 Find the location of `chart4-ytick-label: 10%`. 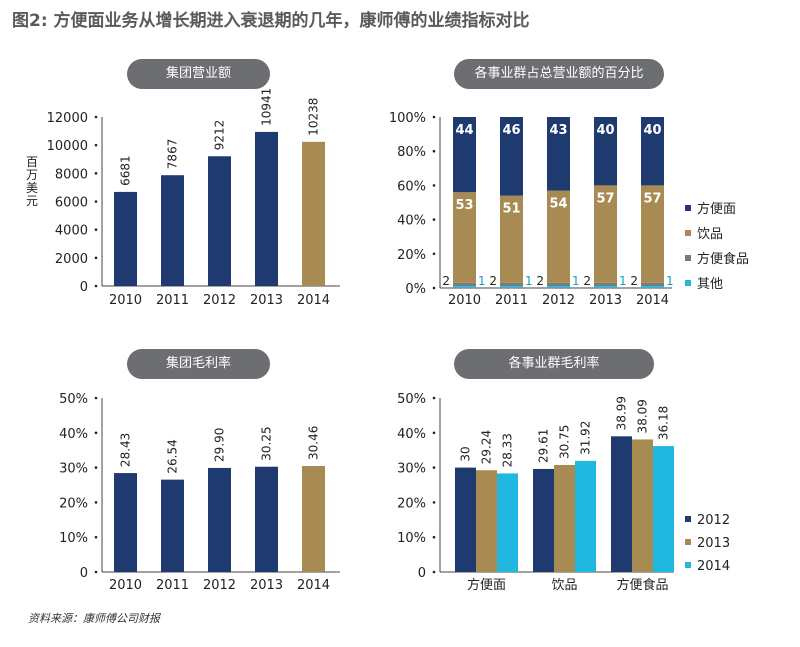

chart4-ytick-label: 10% is located at coordinates (411, 538).